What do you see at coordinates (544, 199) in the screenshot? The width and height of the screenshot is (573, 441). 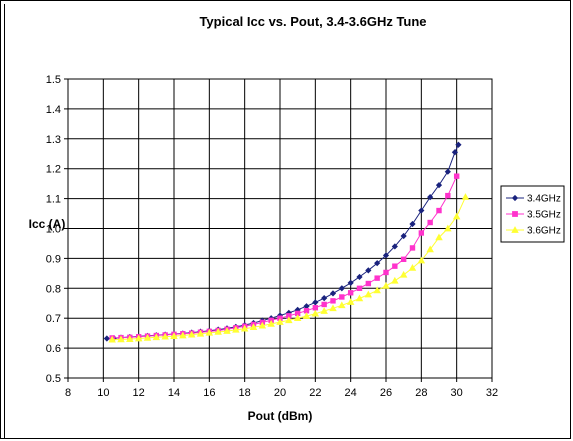 I see `legend-label: 3.4GHz` at bounding box center [544, 199].